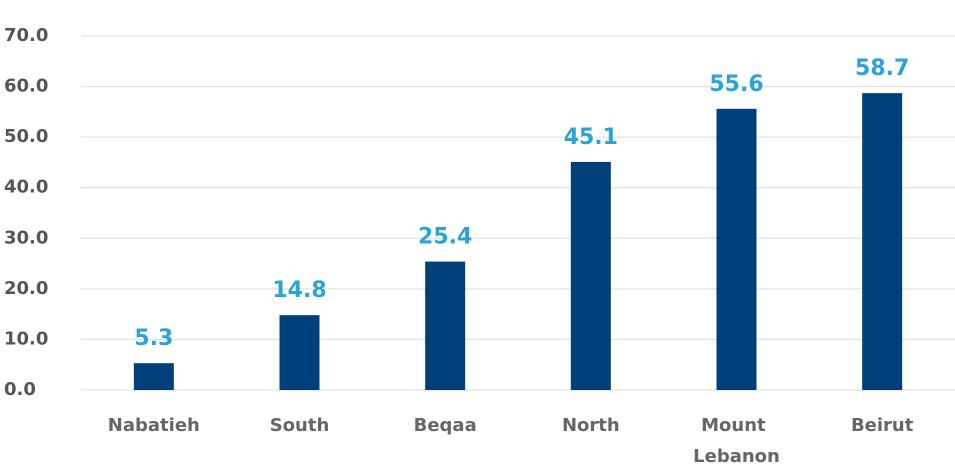 The height and width of the screenshot is (466, 955). Describe the element at coordinates (736, 84) in the screenshot. I see `value-label: 55.6` at that location.